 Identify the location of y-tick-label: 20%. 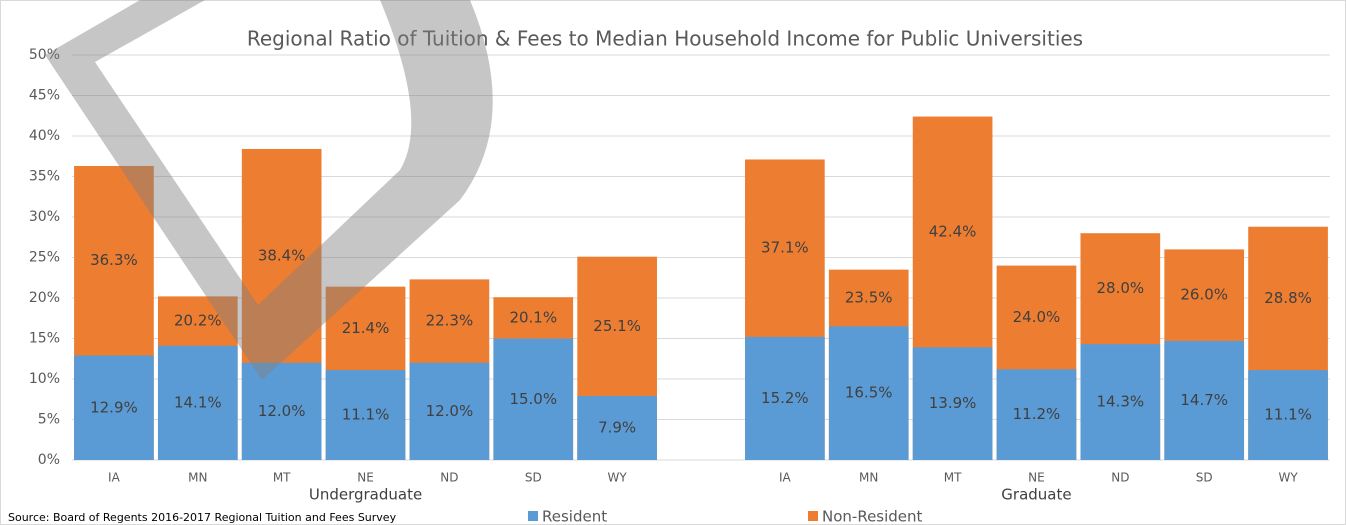
(44, 298).